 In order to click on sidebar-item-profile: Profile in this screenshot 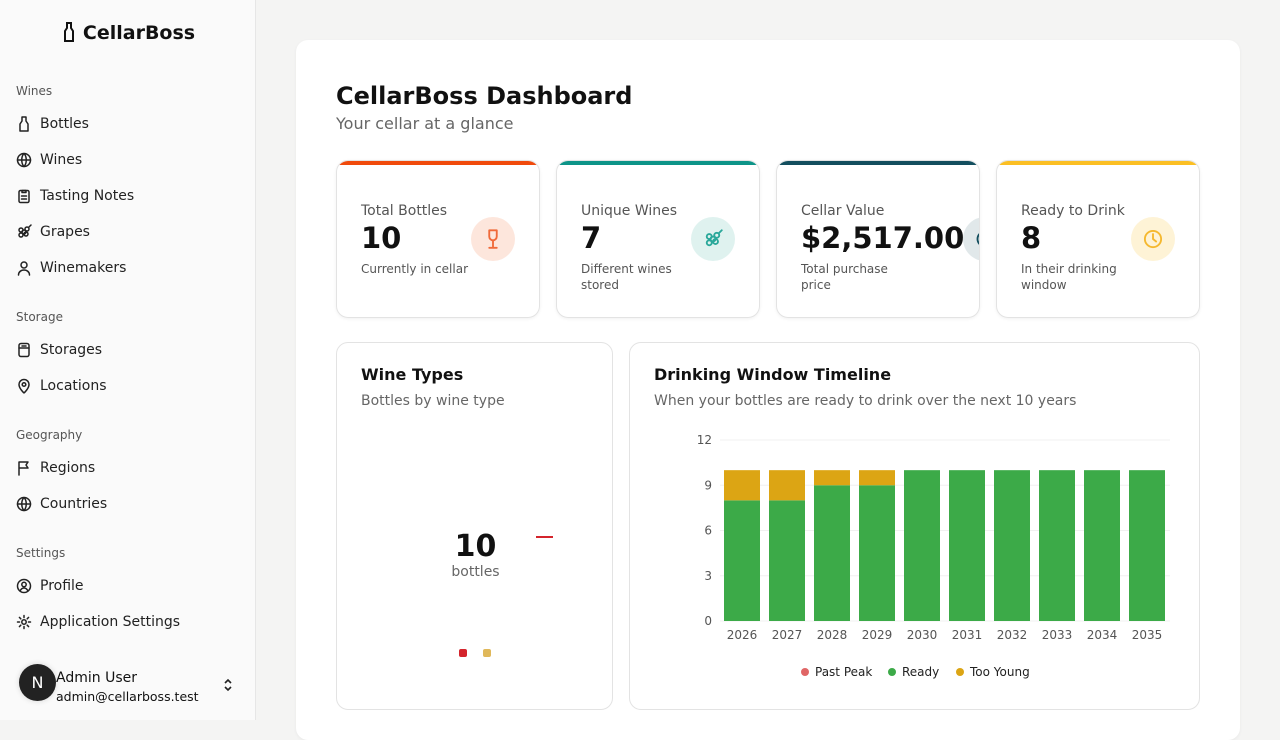, I will do `click(50, 586)`.